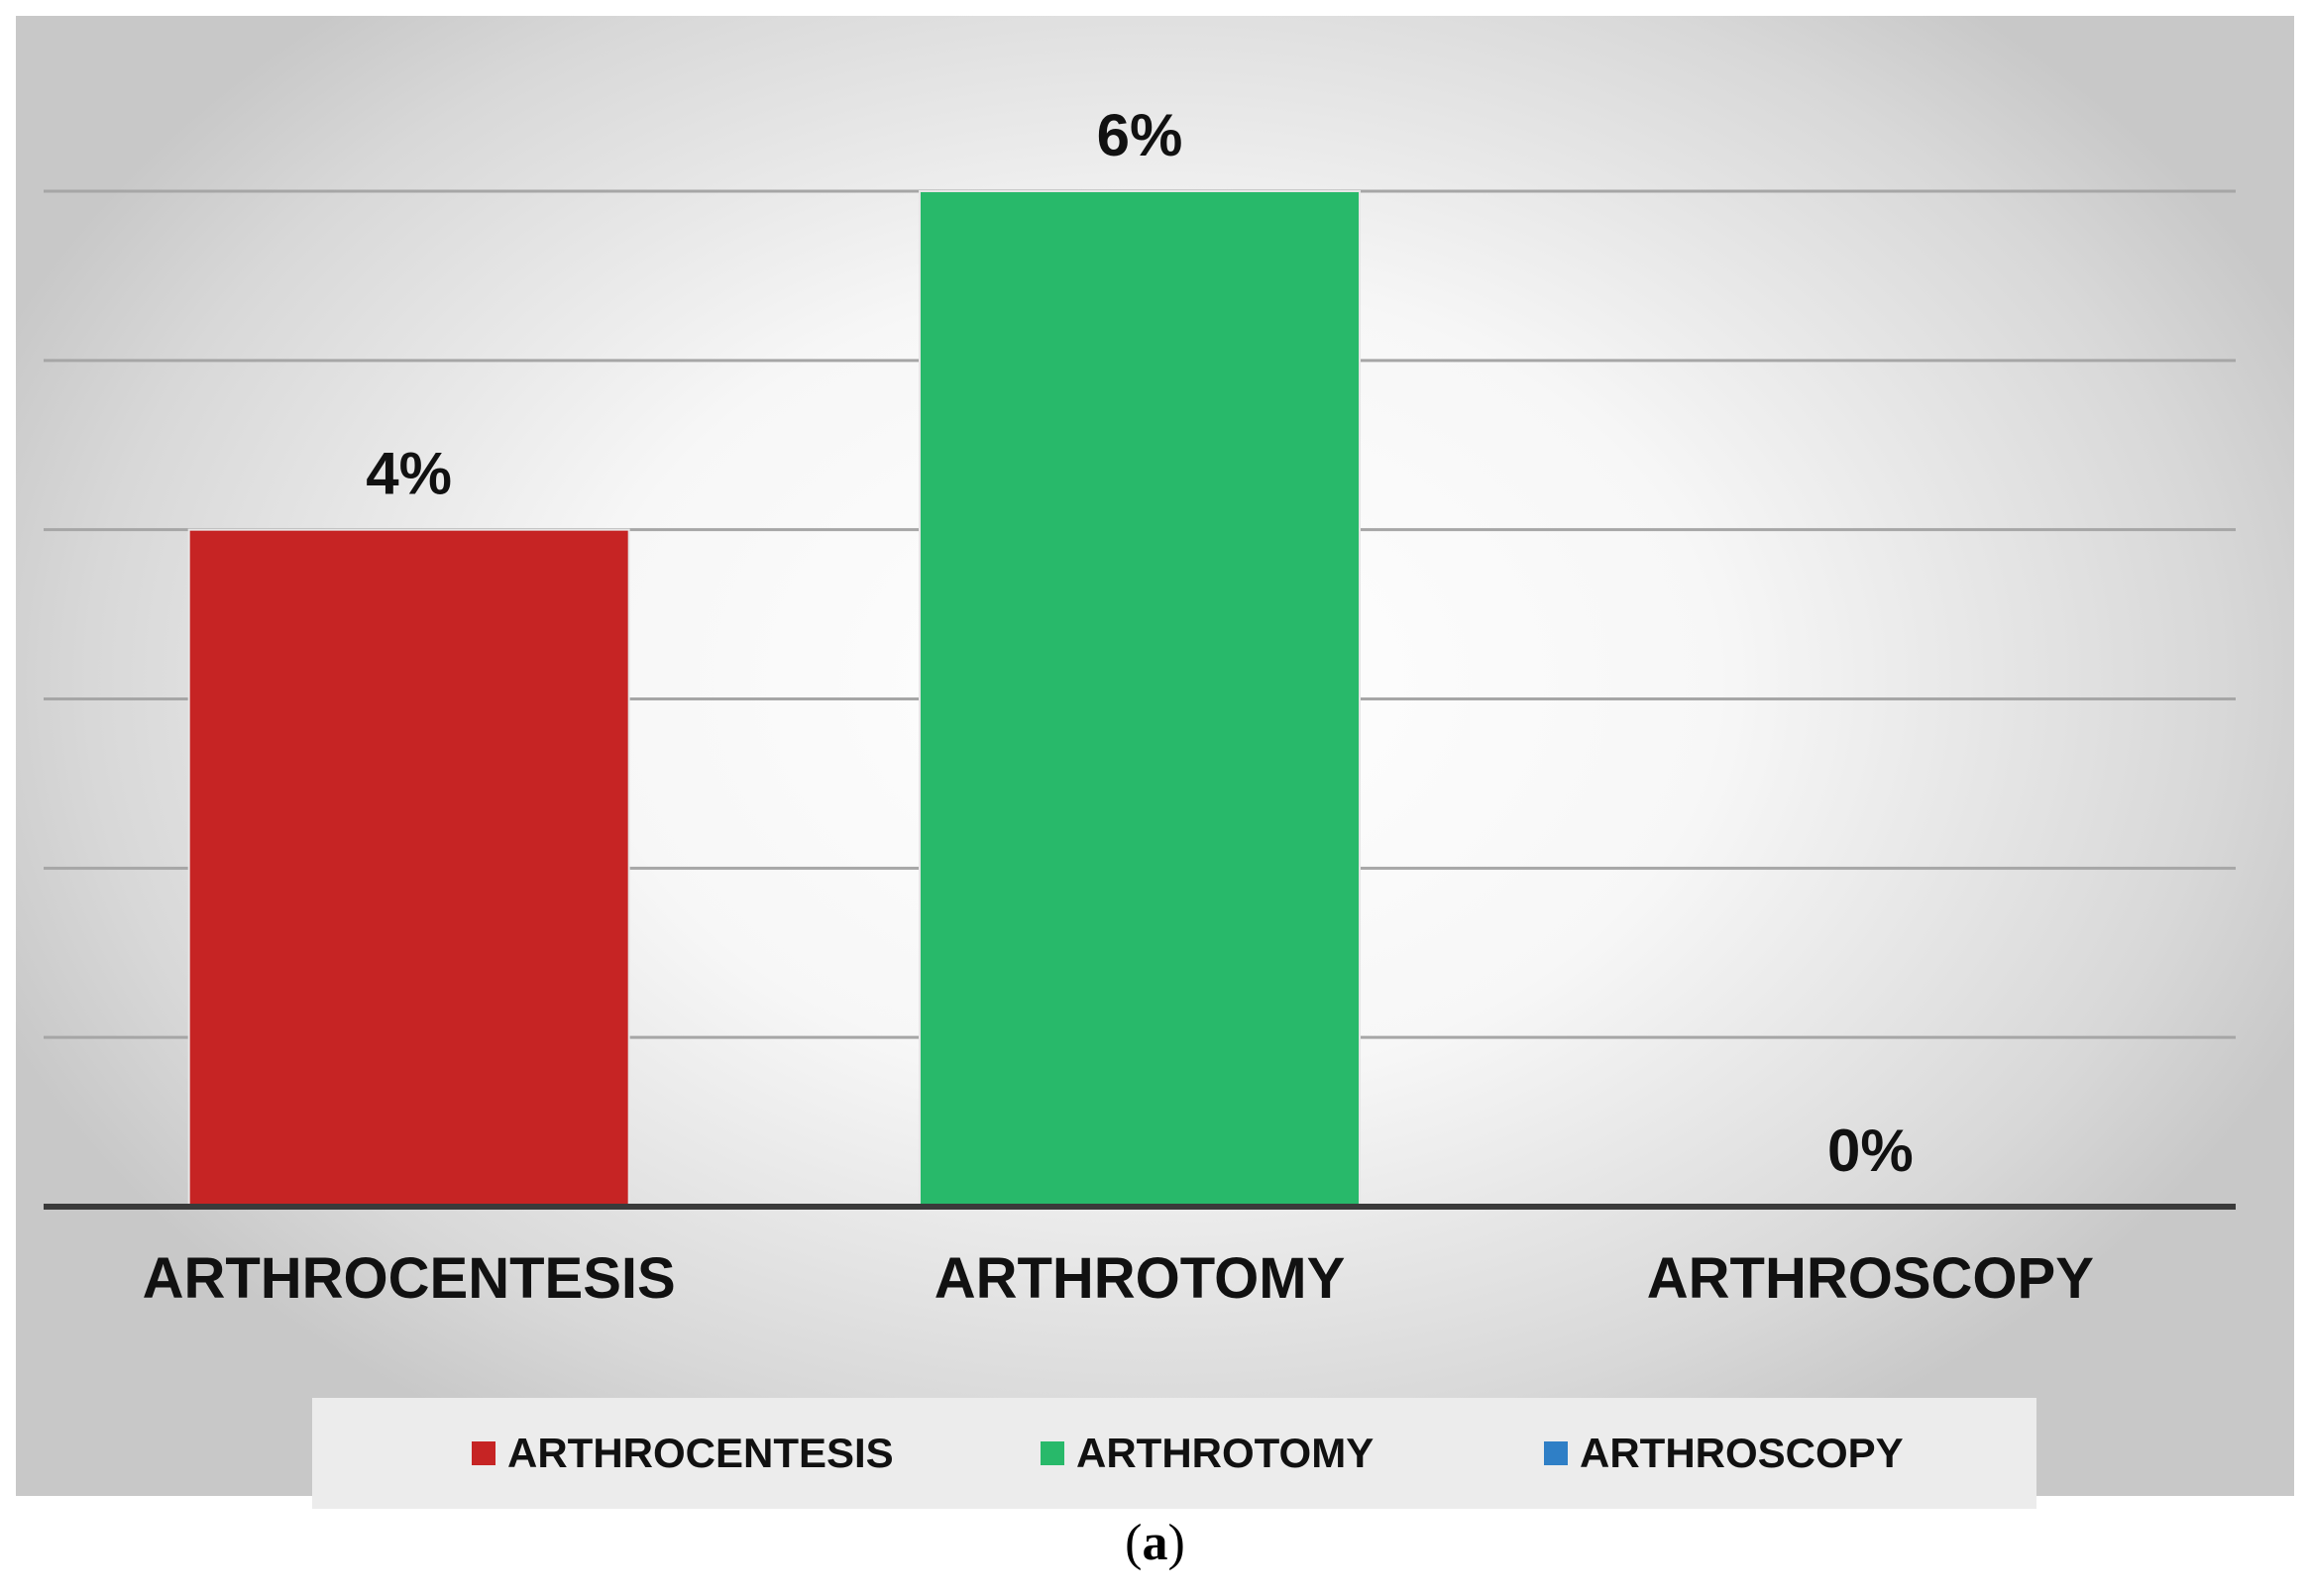 The image size is (2310, 1596). I want to click on legend-swatch-arthroscopy, so click(1556, 1453).